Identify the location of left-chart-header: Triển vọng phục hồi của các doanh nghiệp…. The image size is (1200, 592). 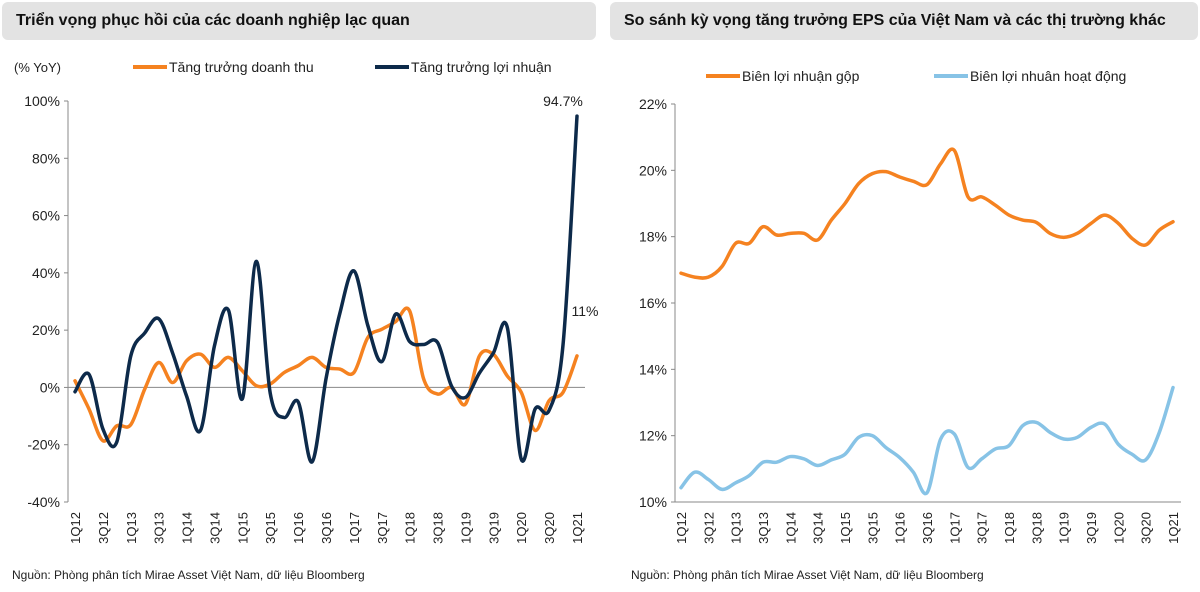
(299, 21).